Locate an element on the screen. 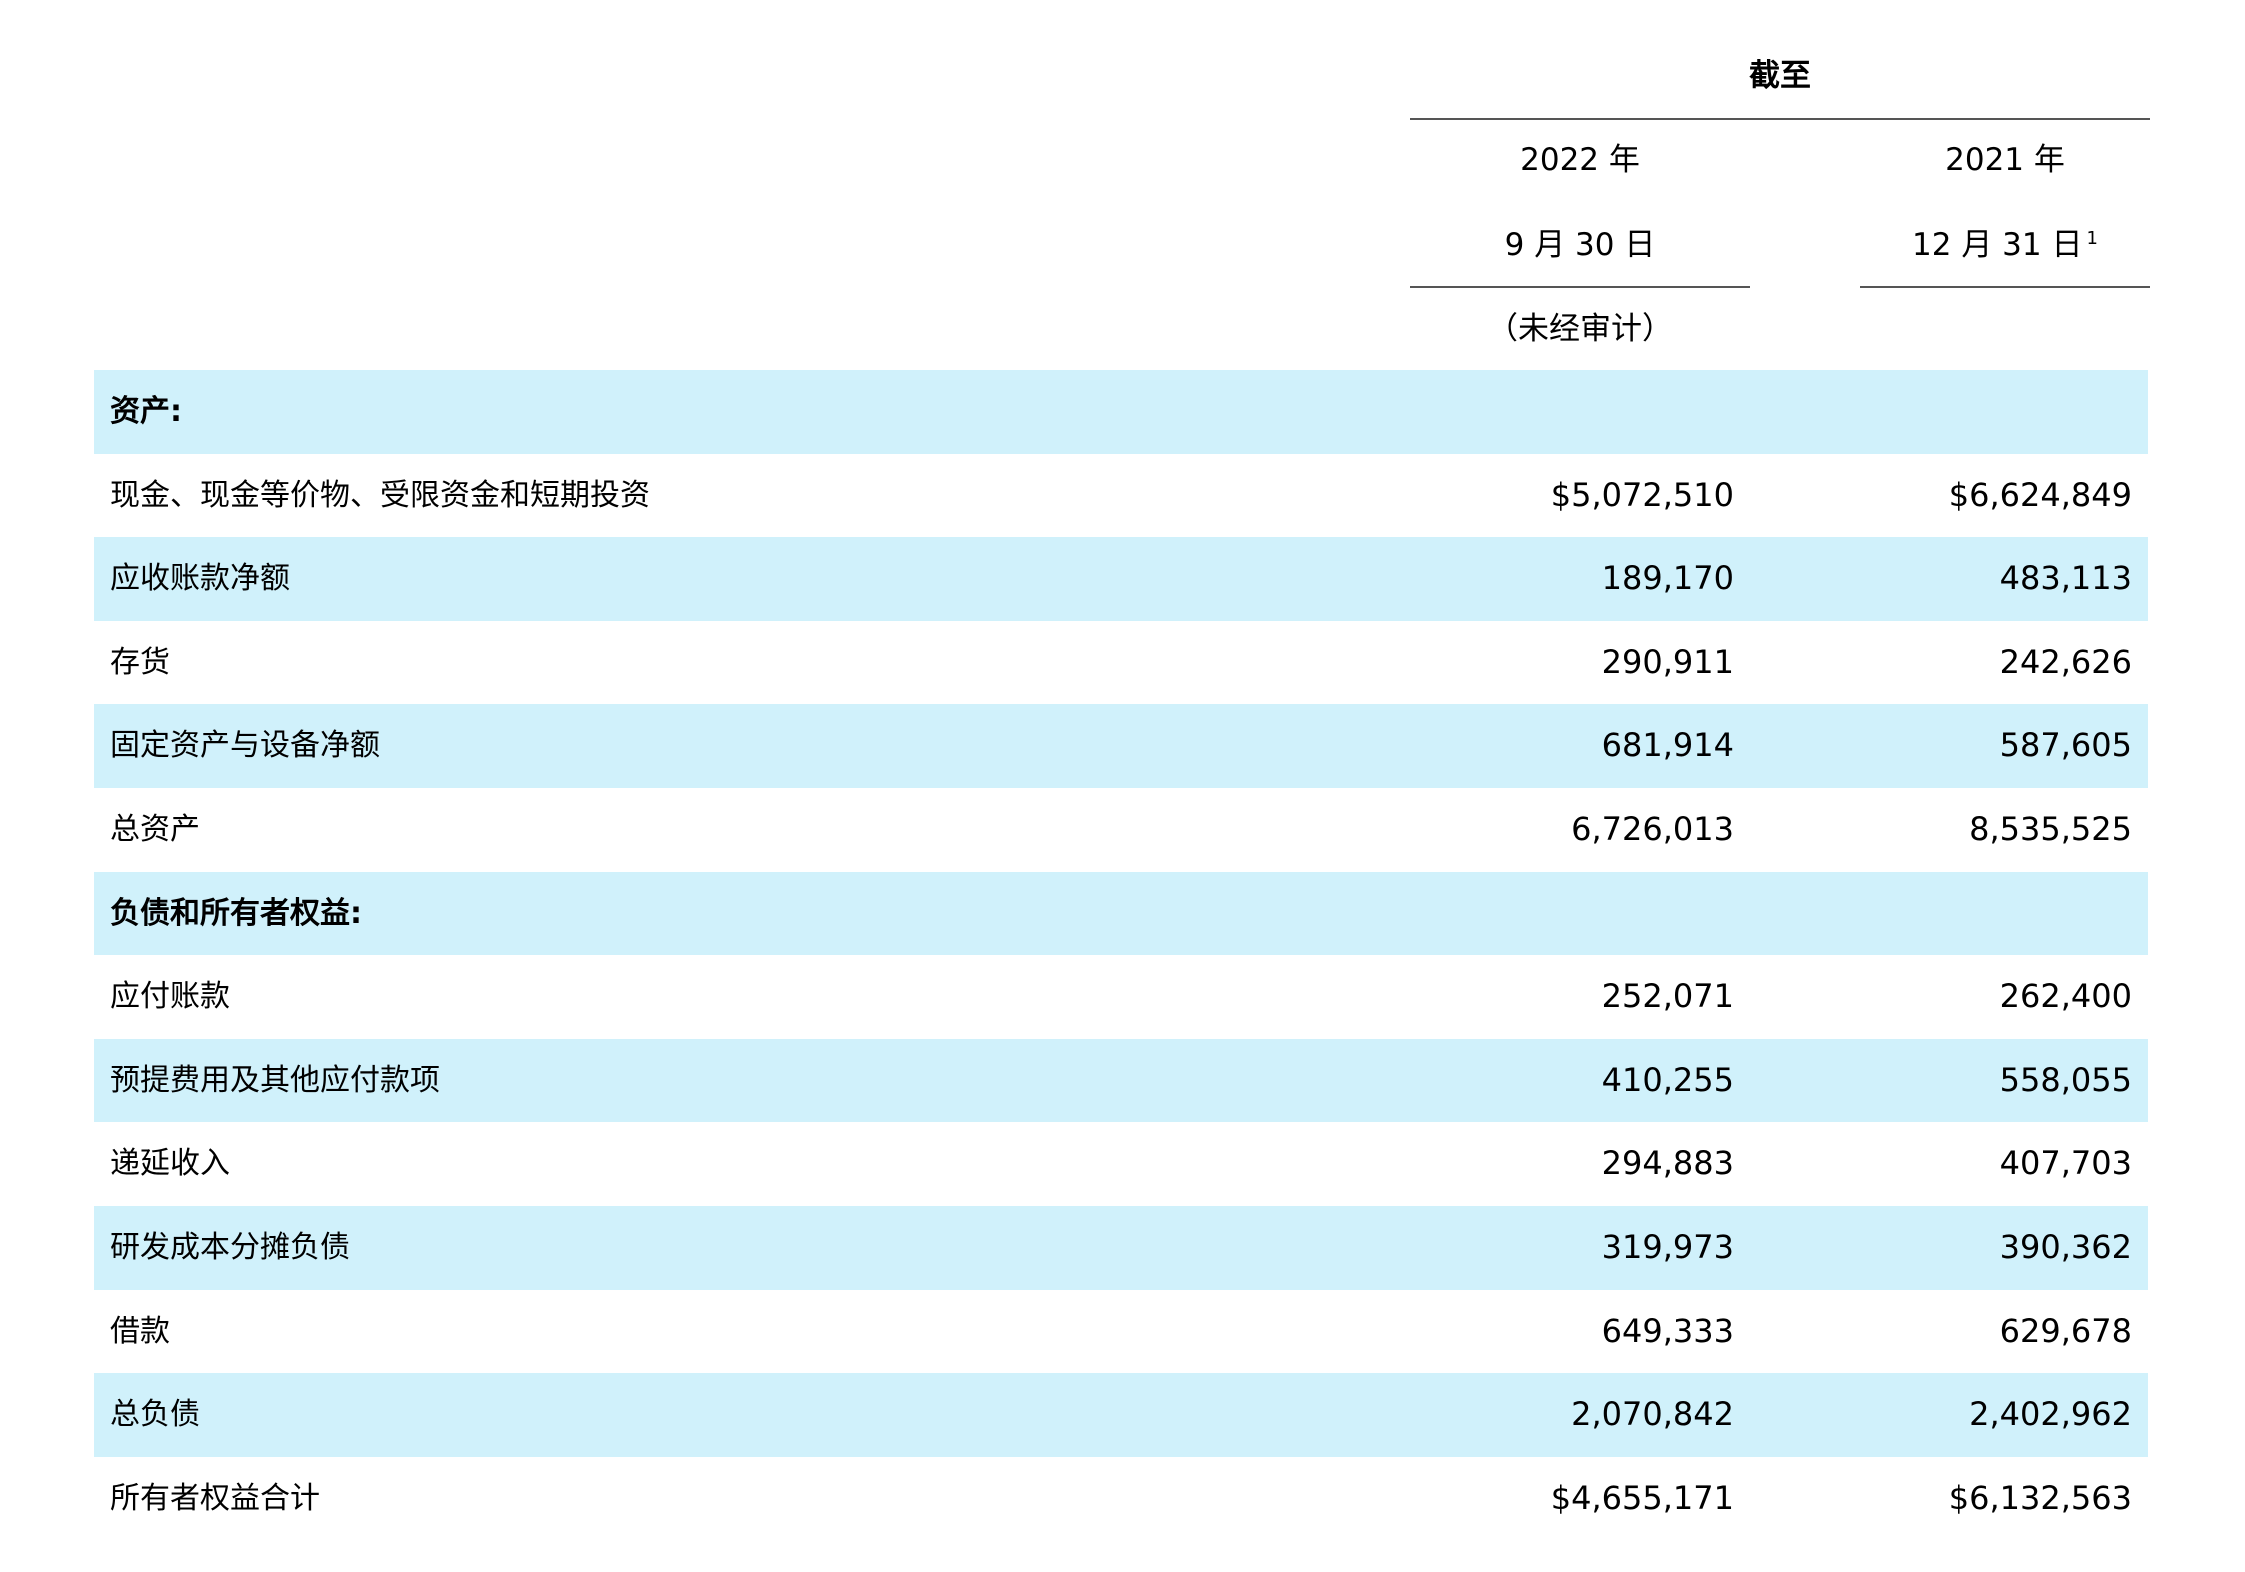 This screenshot has height=1572, width=2245. row-value-2021: 407,703 is located at coordinates (2065, 1163).